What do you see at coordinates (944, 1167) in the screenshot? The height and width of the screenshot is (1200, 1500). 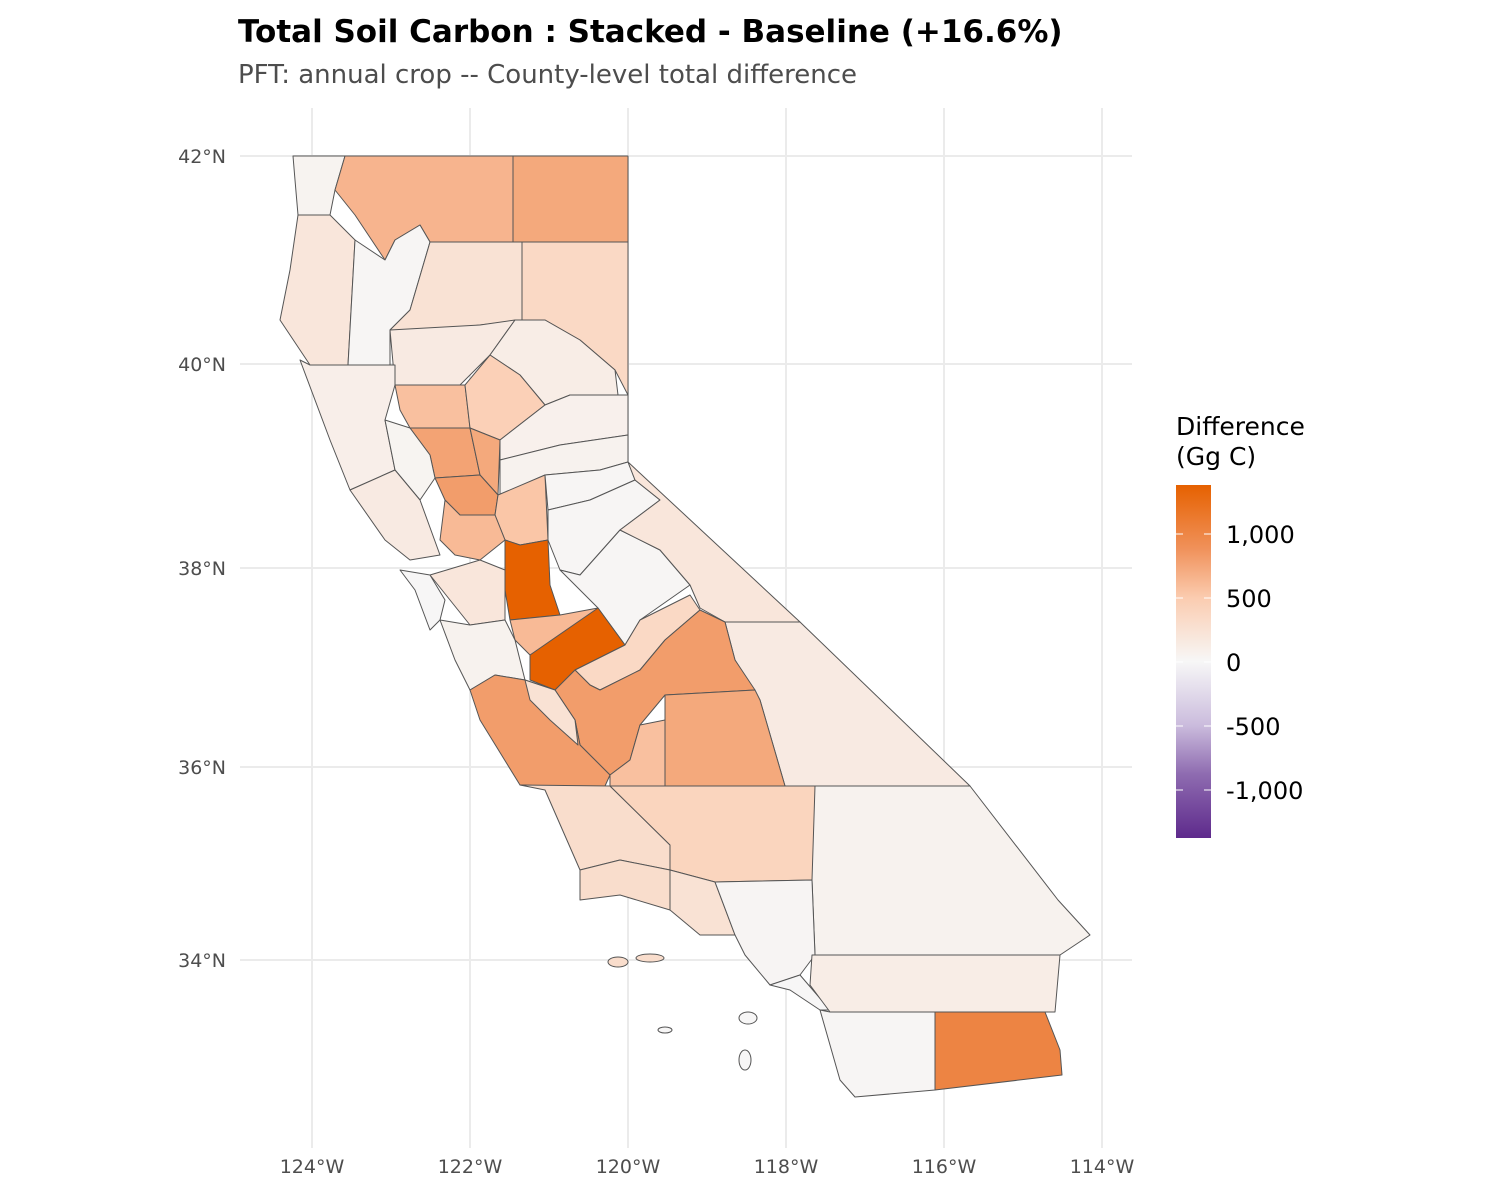 I see `x-tick-label: 116°W` at bounding box center [944, 1167].